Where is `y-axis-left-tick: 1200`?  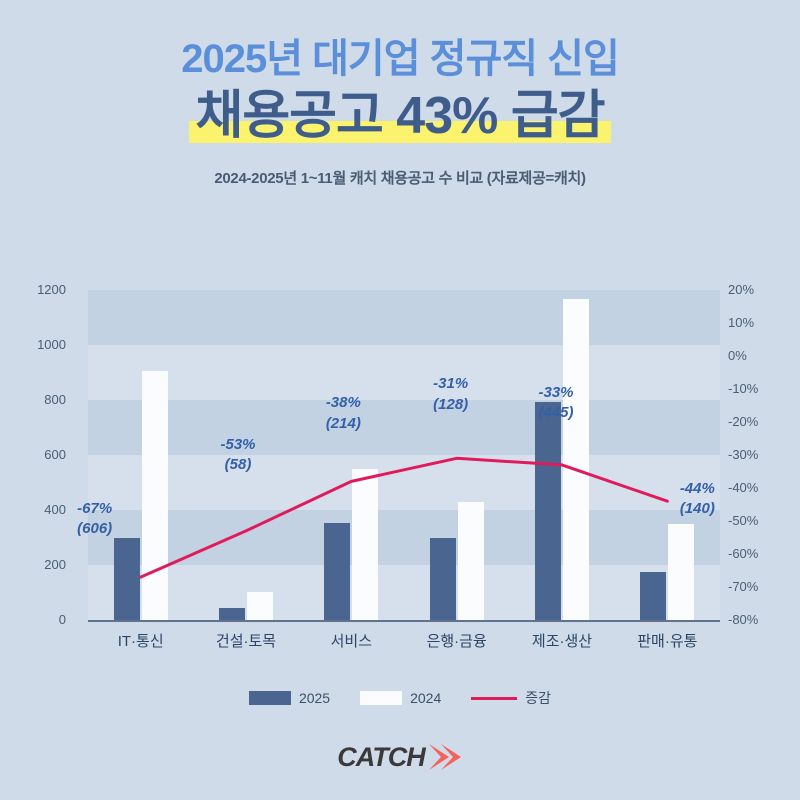
y-axis-left-tick: 1200 is located at coordinates (51, 289).